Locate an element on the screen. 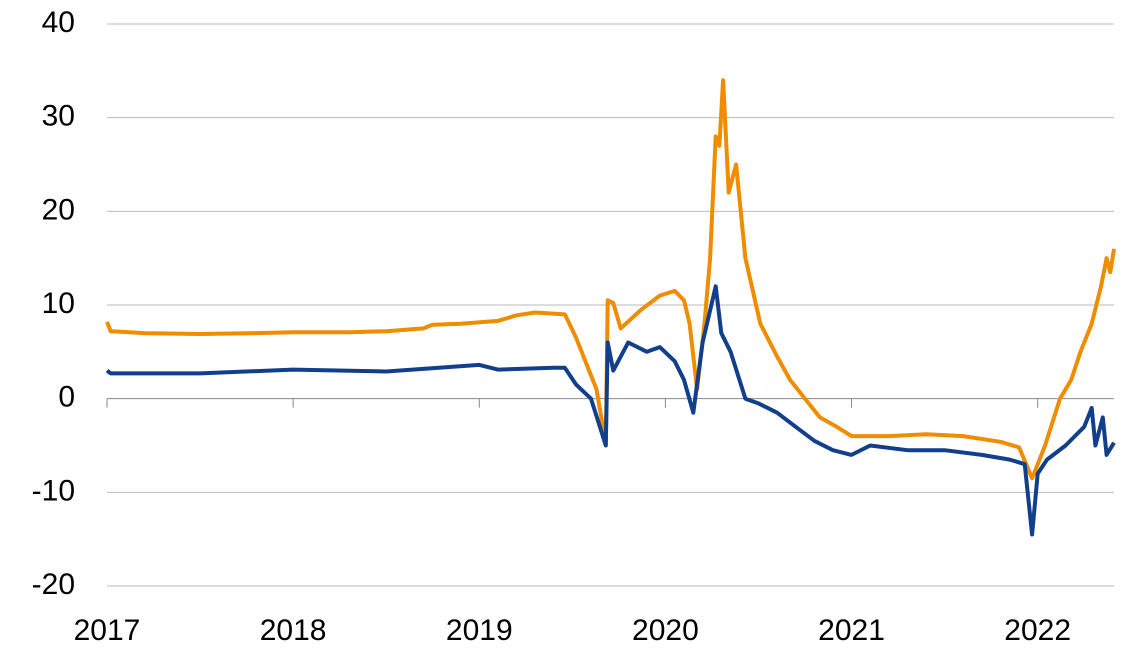 The width and height of the screenshot is (1124, 648). y-tick-label: 10 is located at coordinates (58, 303).